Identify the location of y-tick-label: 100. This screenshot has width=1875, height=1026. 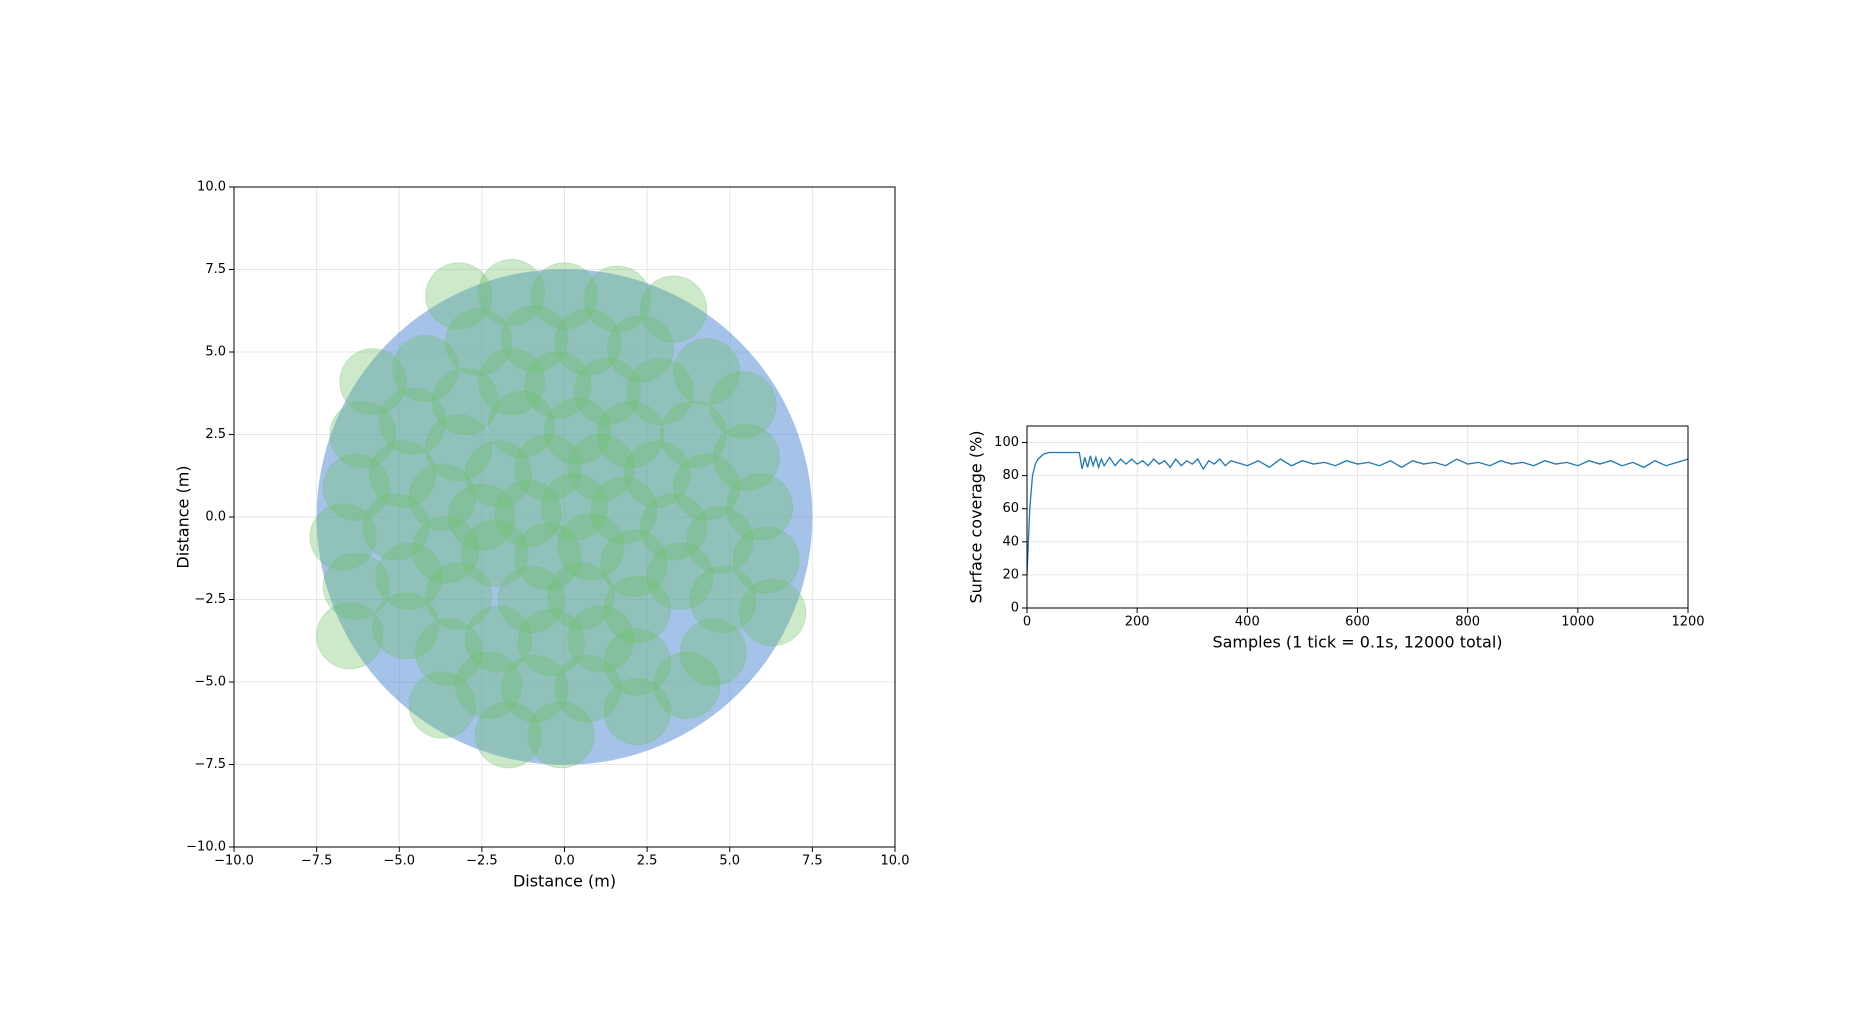
(1006, 442).